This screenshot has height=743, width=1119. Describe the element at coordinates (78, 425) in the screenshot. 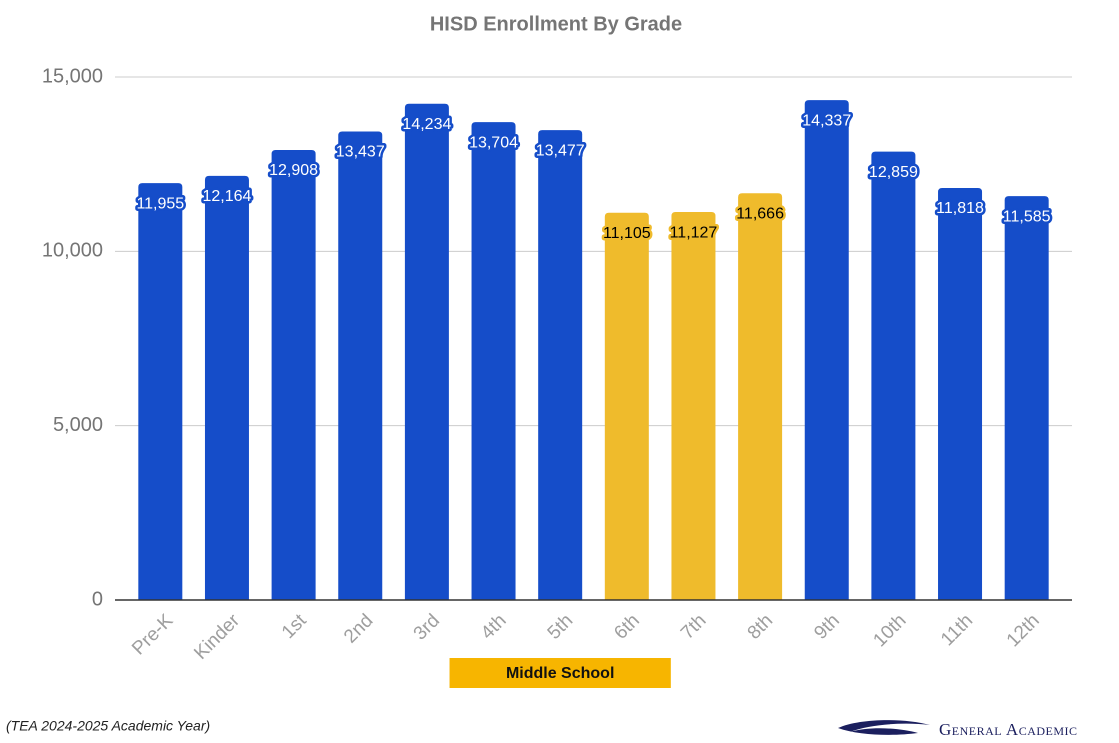

I see `y-tick-label: 5,000` at that location.